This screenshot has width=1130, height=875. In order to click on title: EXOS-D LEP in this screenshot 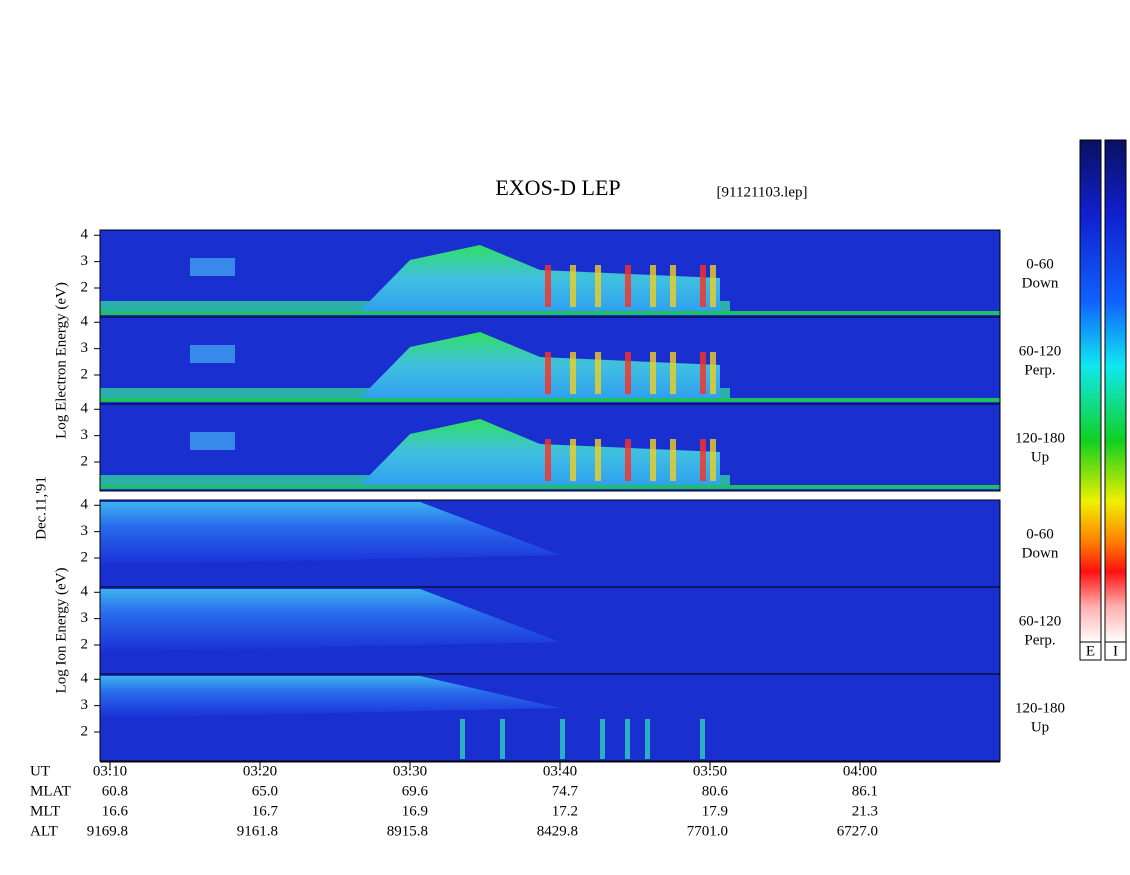, I will do `click(557, 187)`.